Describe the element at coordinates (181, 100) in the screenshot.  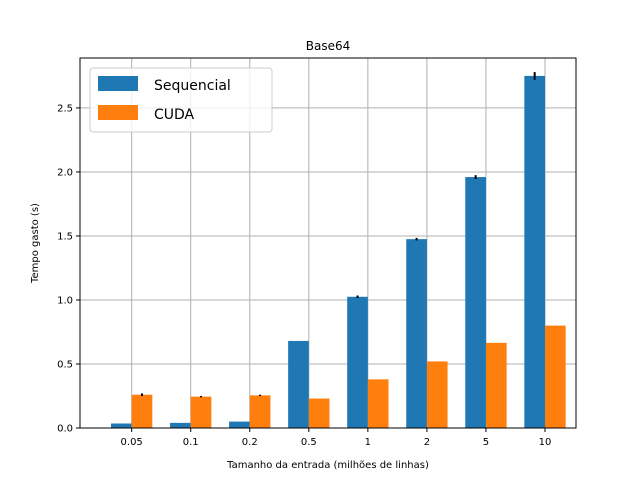
I see `legend: Sequencial CUDA` at that location.